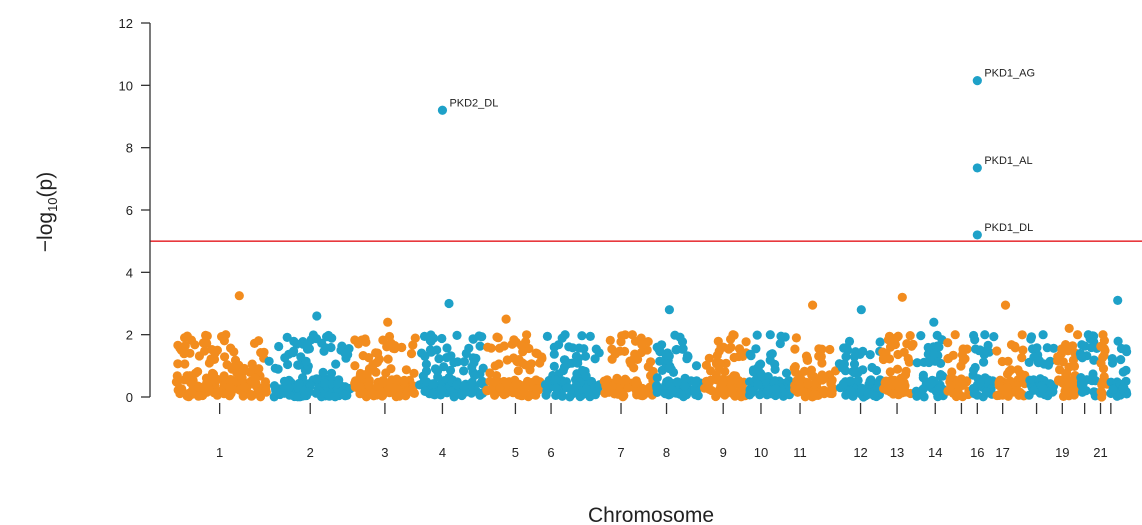 The image size is (1142, 525). Describe the element at coordinates (45, 185) in the screenshot. I see `y-axis-title-arg: (p)` at that location.